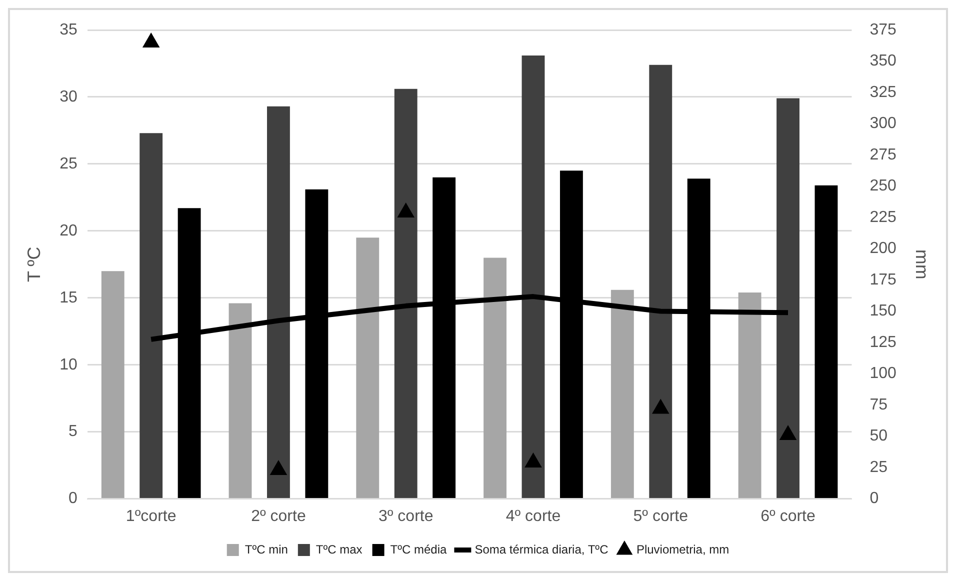 The image size is (958, 582). Describe the element at coordinates (879, 436) in the screenshot. I see `y2-tick-label: 50` at that location.